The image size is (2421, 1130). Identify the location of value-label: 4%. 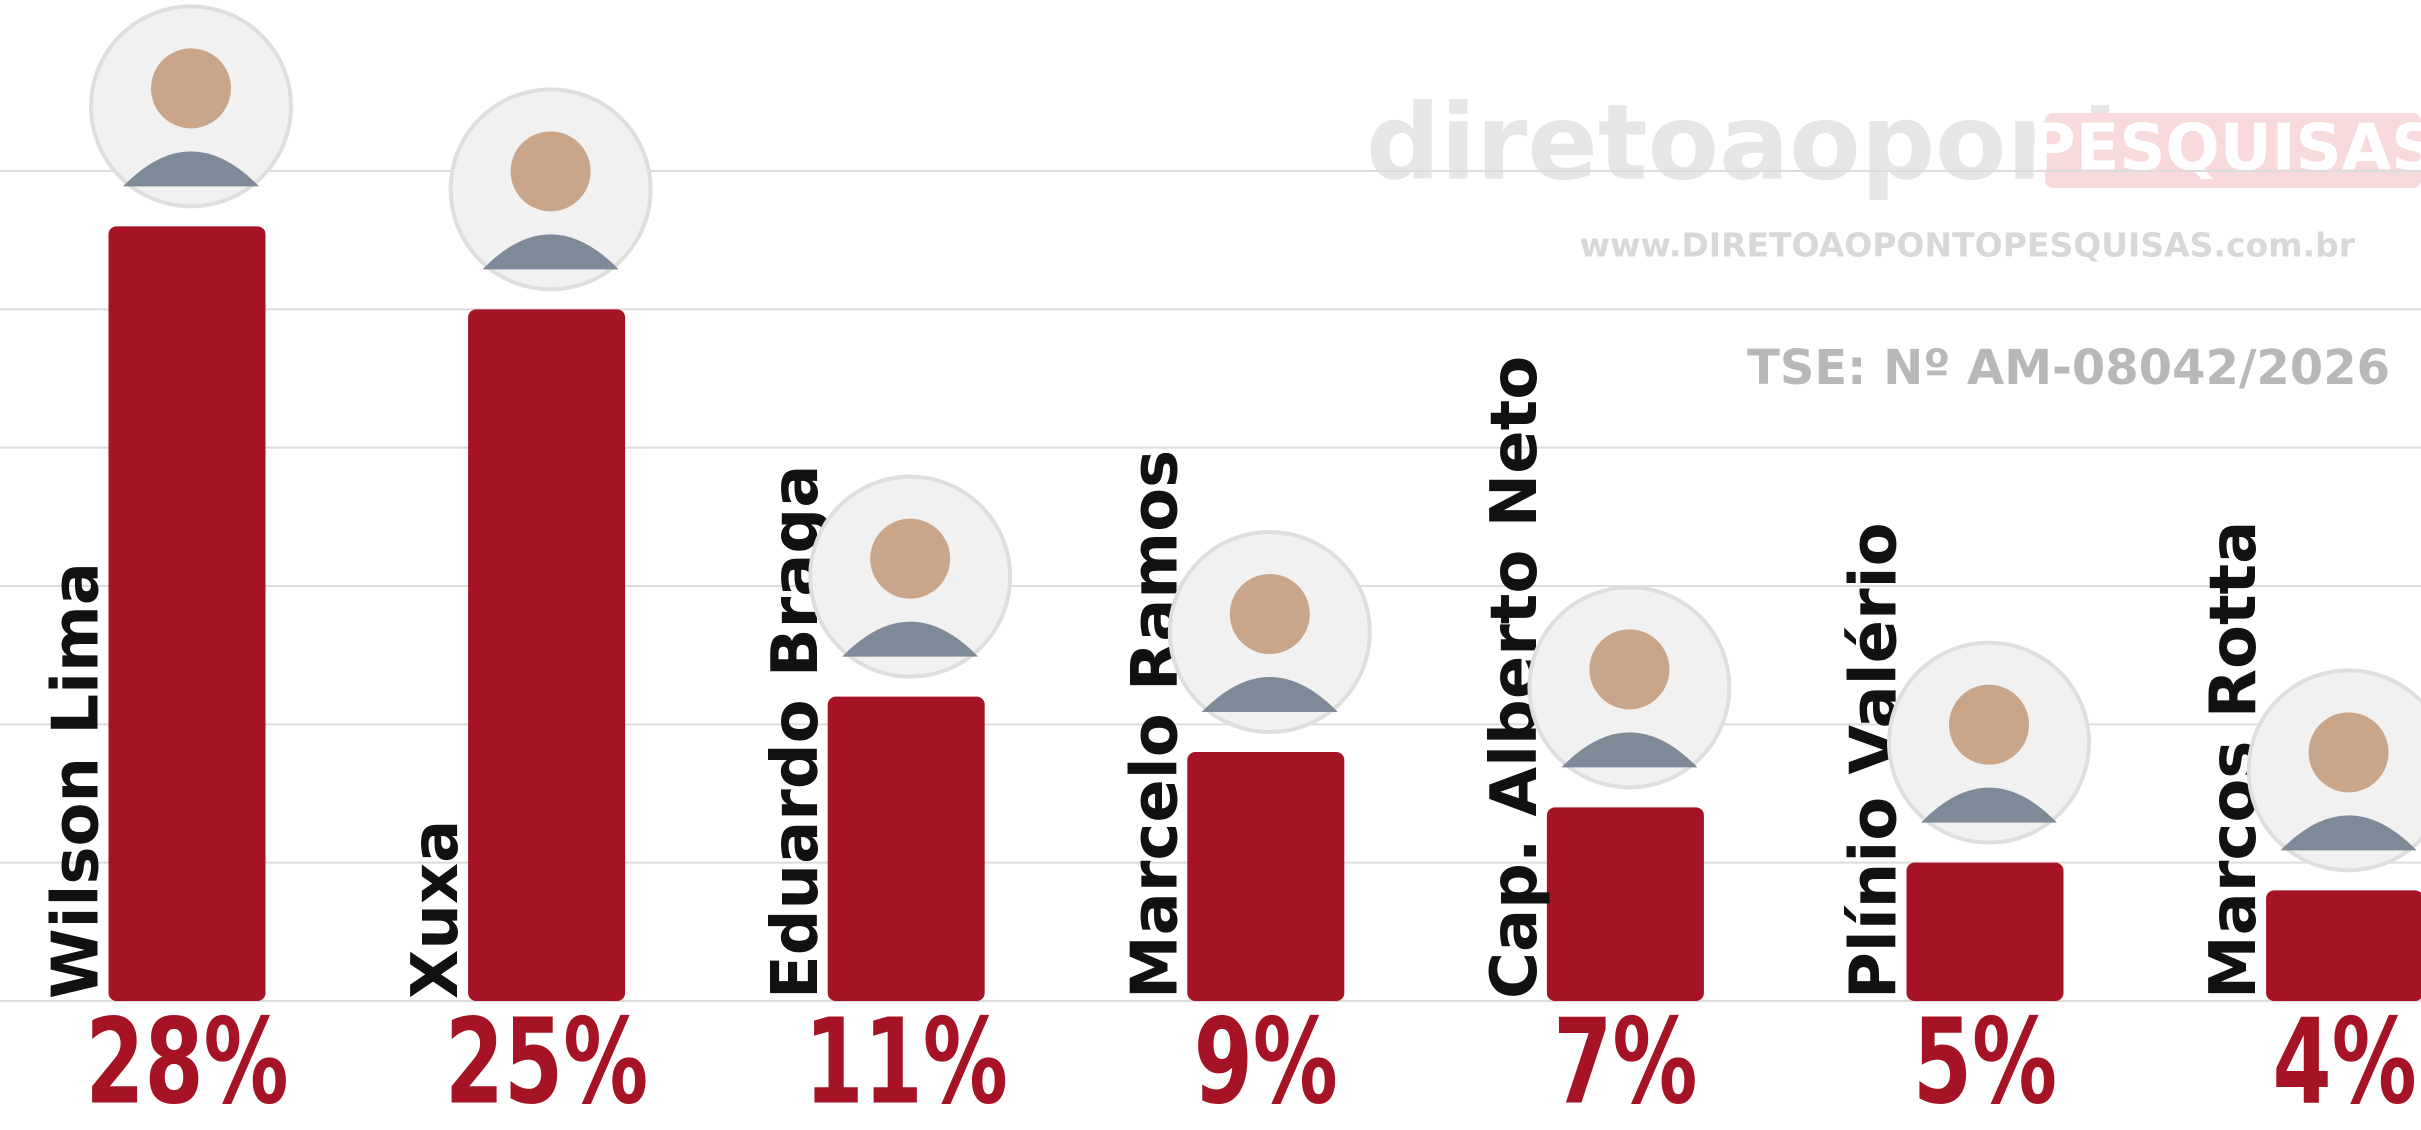
(2344, 1062).